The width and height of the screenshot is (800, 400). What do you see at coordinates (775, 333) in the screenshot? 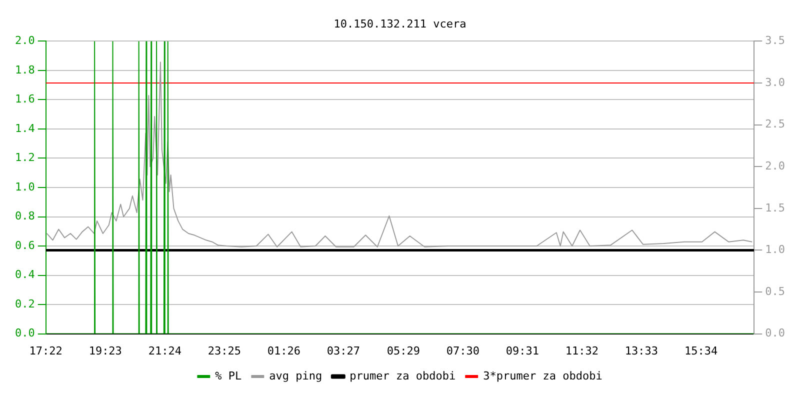
I see `y2-tick-label: 0.0` at bounding box center [775, 333].